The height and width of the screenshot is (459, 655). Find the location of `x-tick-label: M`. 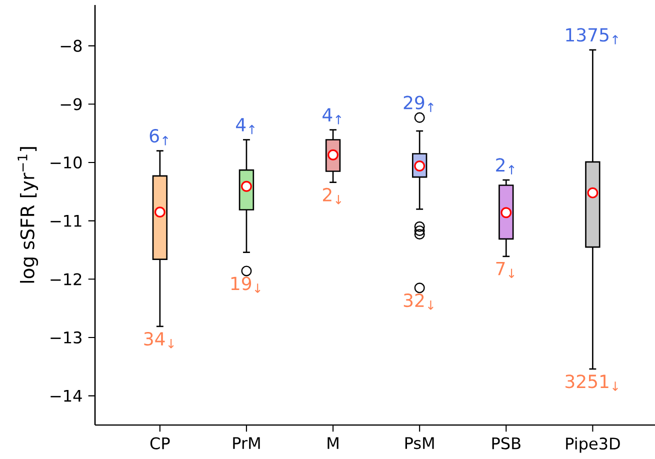

x-tick-label: M is located at coordinates (333, 443).